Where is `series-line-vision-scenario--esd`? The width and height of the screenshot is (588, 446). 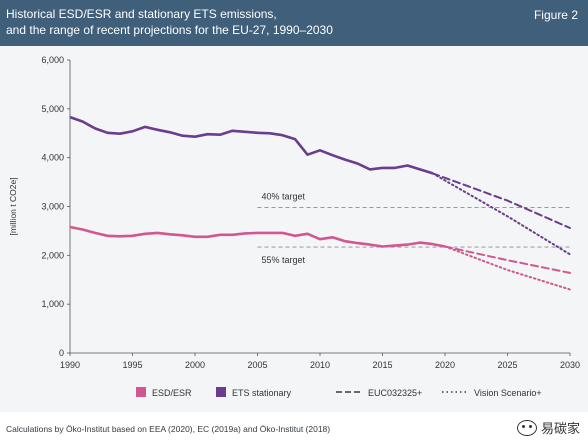 series-line-vision-scenario--esd is located at coordinates (507, 268).